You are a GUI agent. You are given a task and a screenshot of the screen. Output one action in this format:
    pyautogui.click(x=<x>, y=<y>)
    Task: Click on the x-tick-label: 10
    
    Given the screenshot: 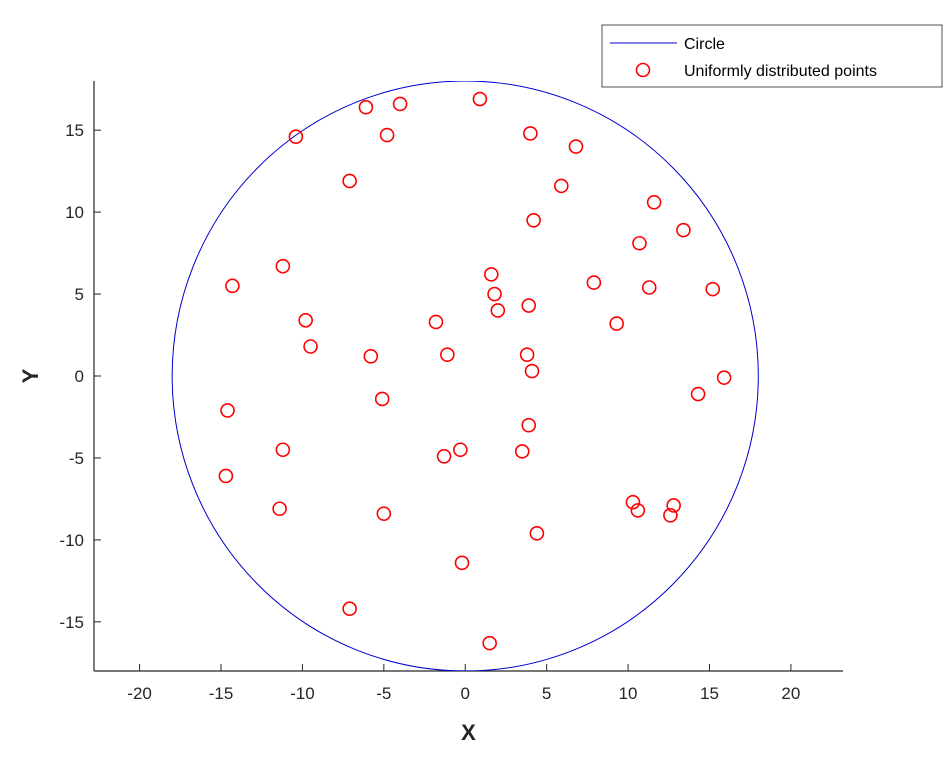 What is the action you would take?
    pyautogui.click(x=628, y=693)
    